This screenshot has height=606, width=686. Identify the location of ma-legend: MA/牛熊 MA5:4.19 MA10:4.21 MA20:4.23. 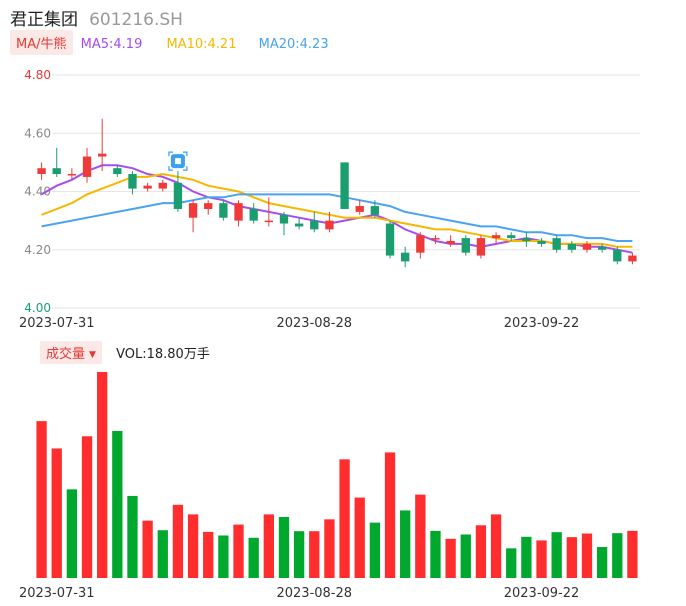
(169, 42).